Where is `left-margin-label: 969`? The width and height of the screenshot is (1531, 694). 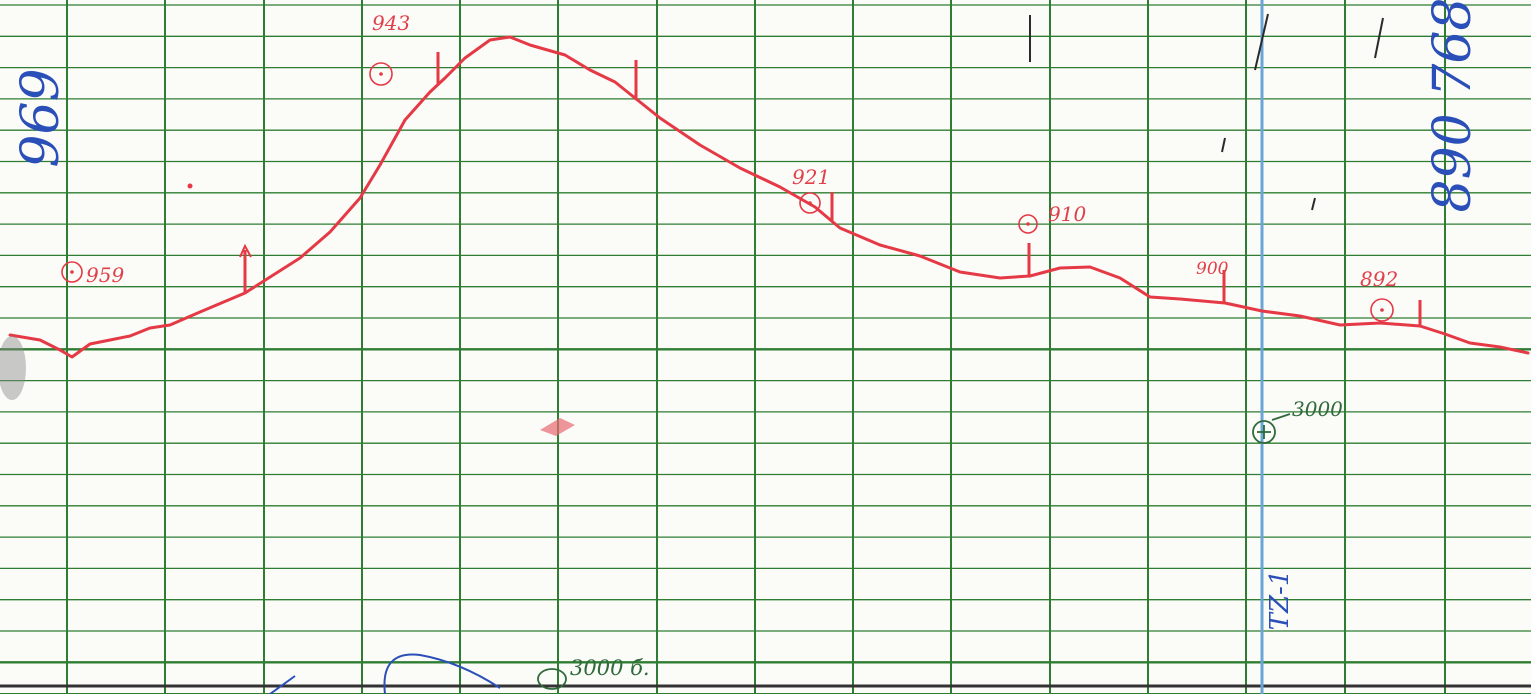
left-margin-label: 969 is located at coordinates (41, 117).